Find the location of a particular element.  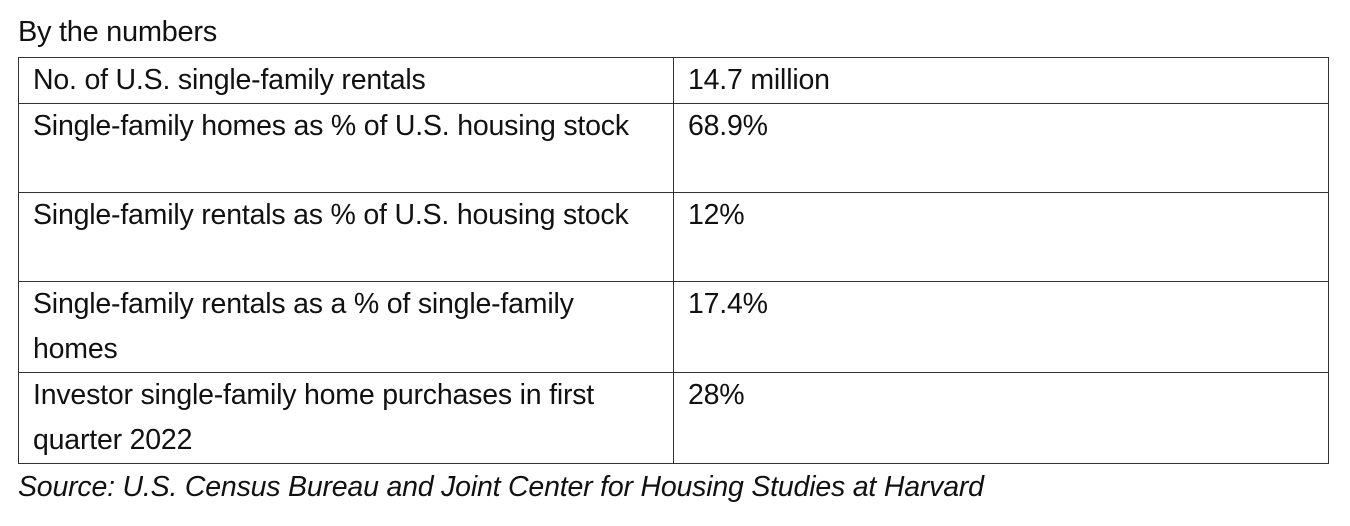

row-value: 14.7 million is located at coordinates (1001, 80).